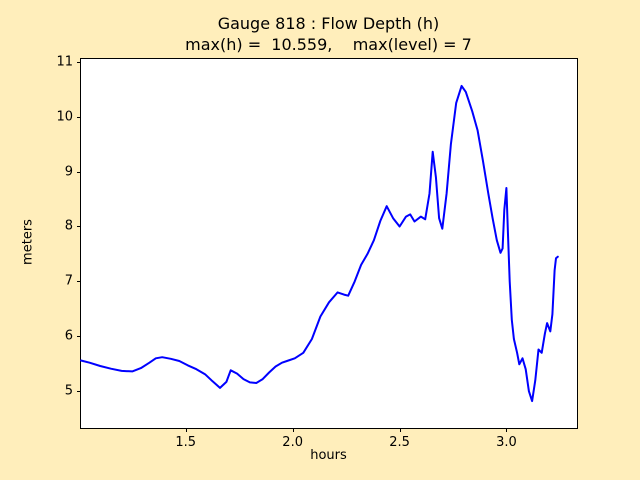 The width and height of the screenshot is (640, 480). What do you see at coordinates (68, 172) in the screenshot?
I see `y-tick-label: 9` at bounding box center [68, 172].